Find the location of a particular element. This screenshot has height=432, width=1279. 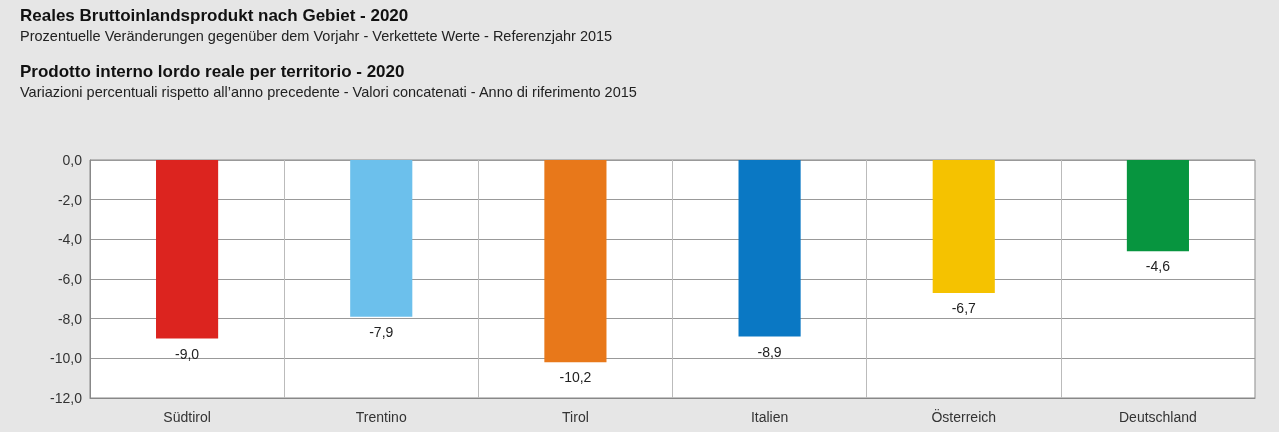

y-tick-label: -4,0 is located at coordinates (70, 239).